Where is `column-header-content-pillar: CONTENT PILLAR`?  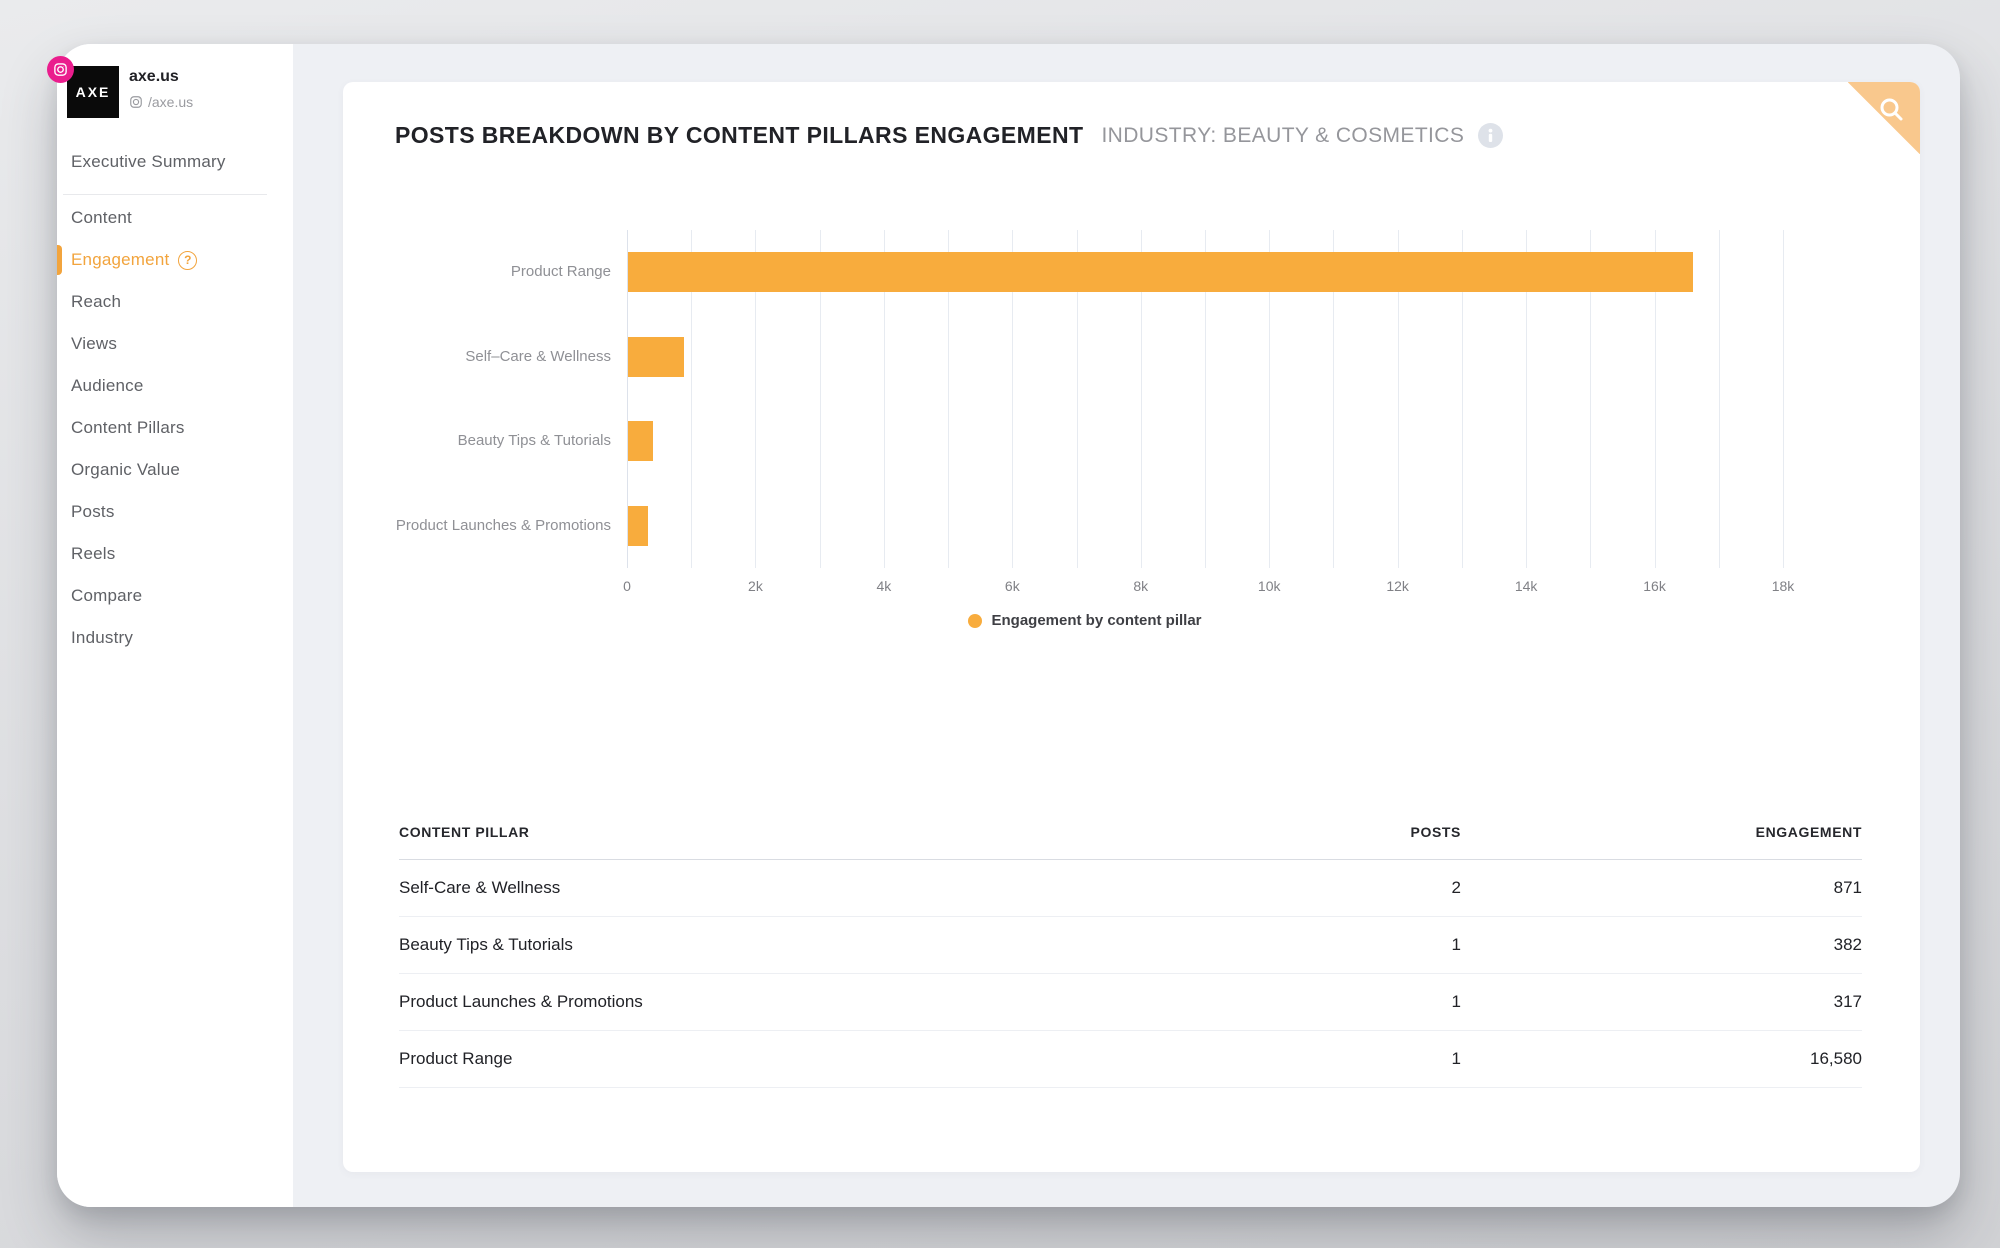 column-header-content-pillar: CONTENT PILLAR is located at coordinates (874, 842).